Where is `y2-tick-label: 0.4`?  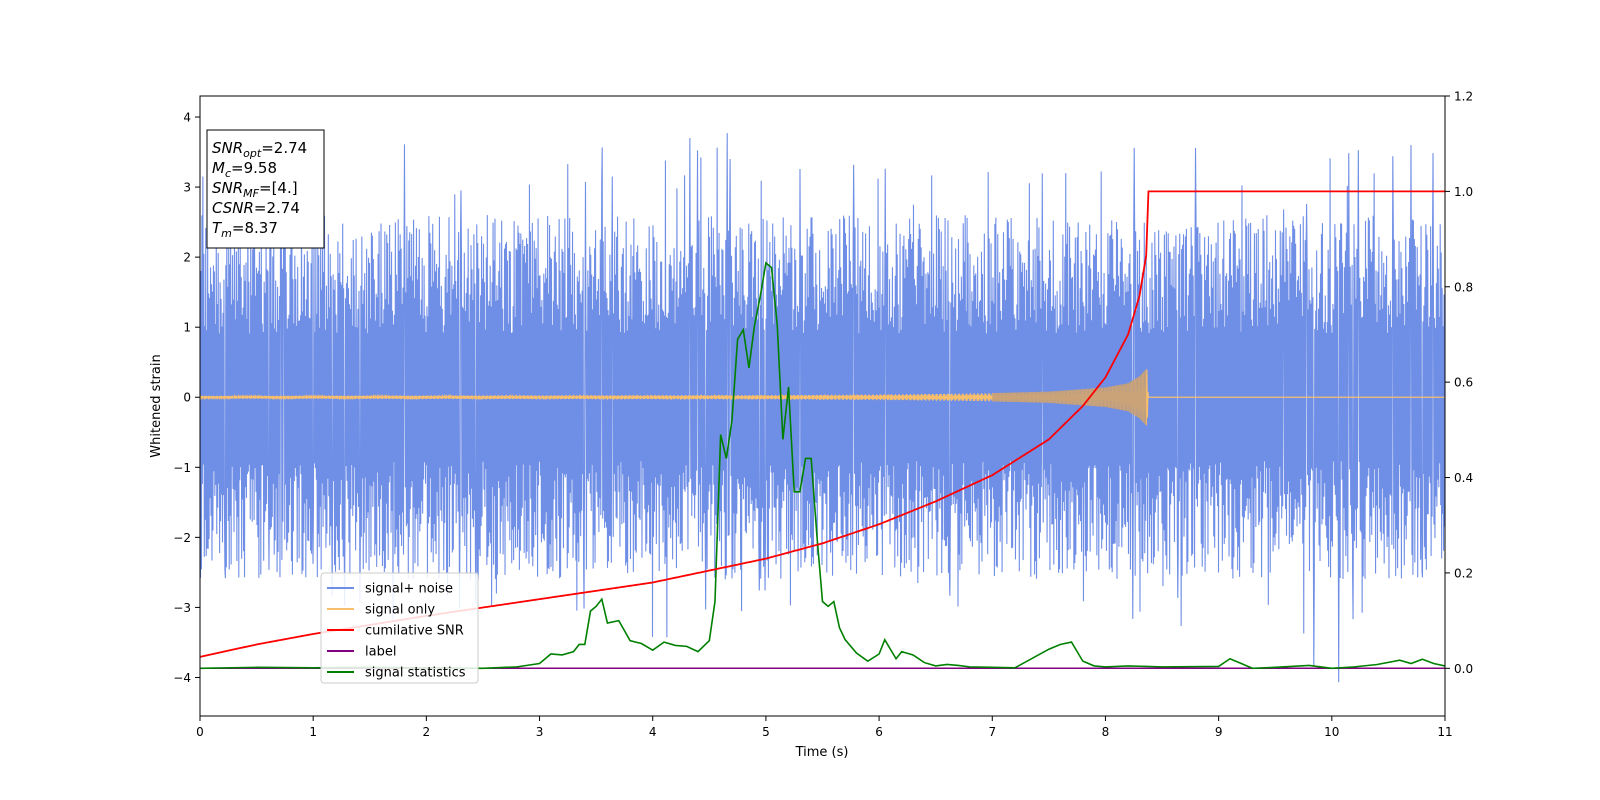
y2-tick-label: 0.4 is located at coordinates (1463, 478).